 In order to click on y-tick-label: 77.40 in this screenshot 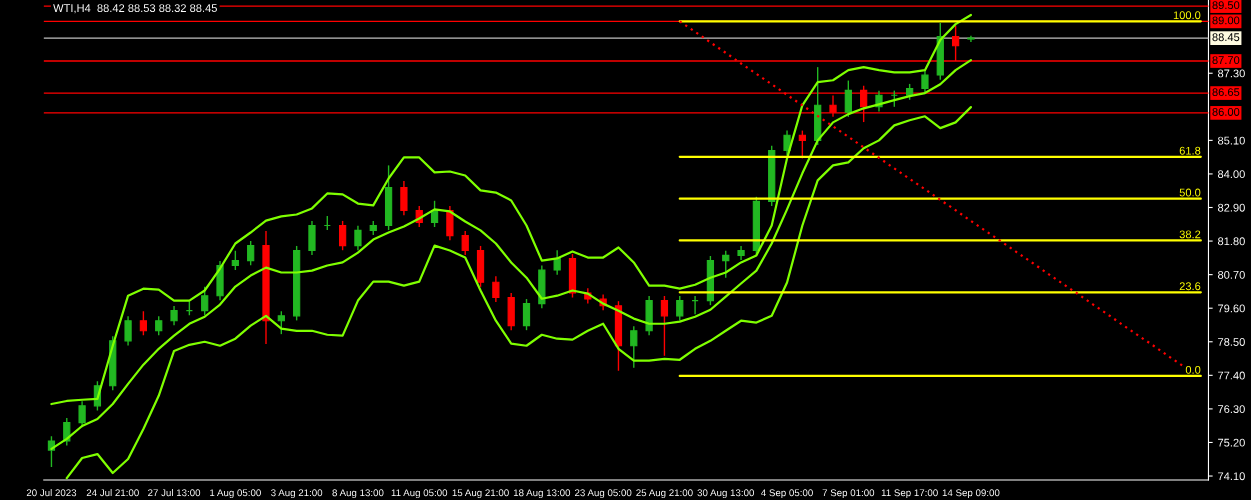, I will do `click(1231, 375)`.